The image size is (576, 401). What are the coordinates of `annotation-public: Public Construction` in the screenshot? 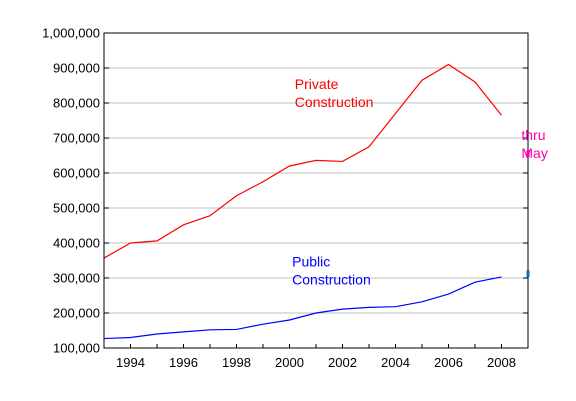 It's located at (331, 270).